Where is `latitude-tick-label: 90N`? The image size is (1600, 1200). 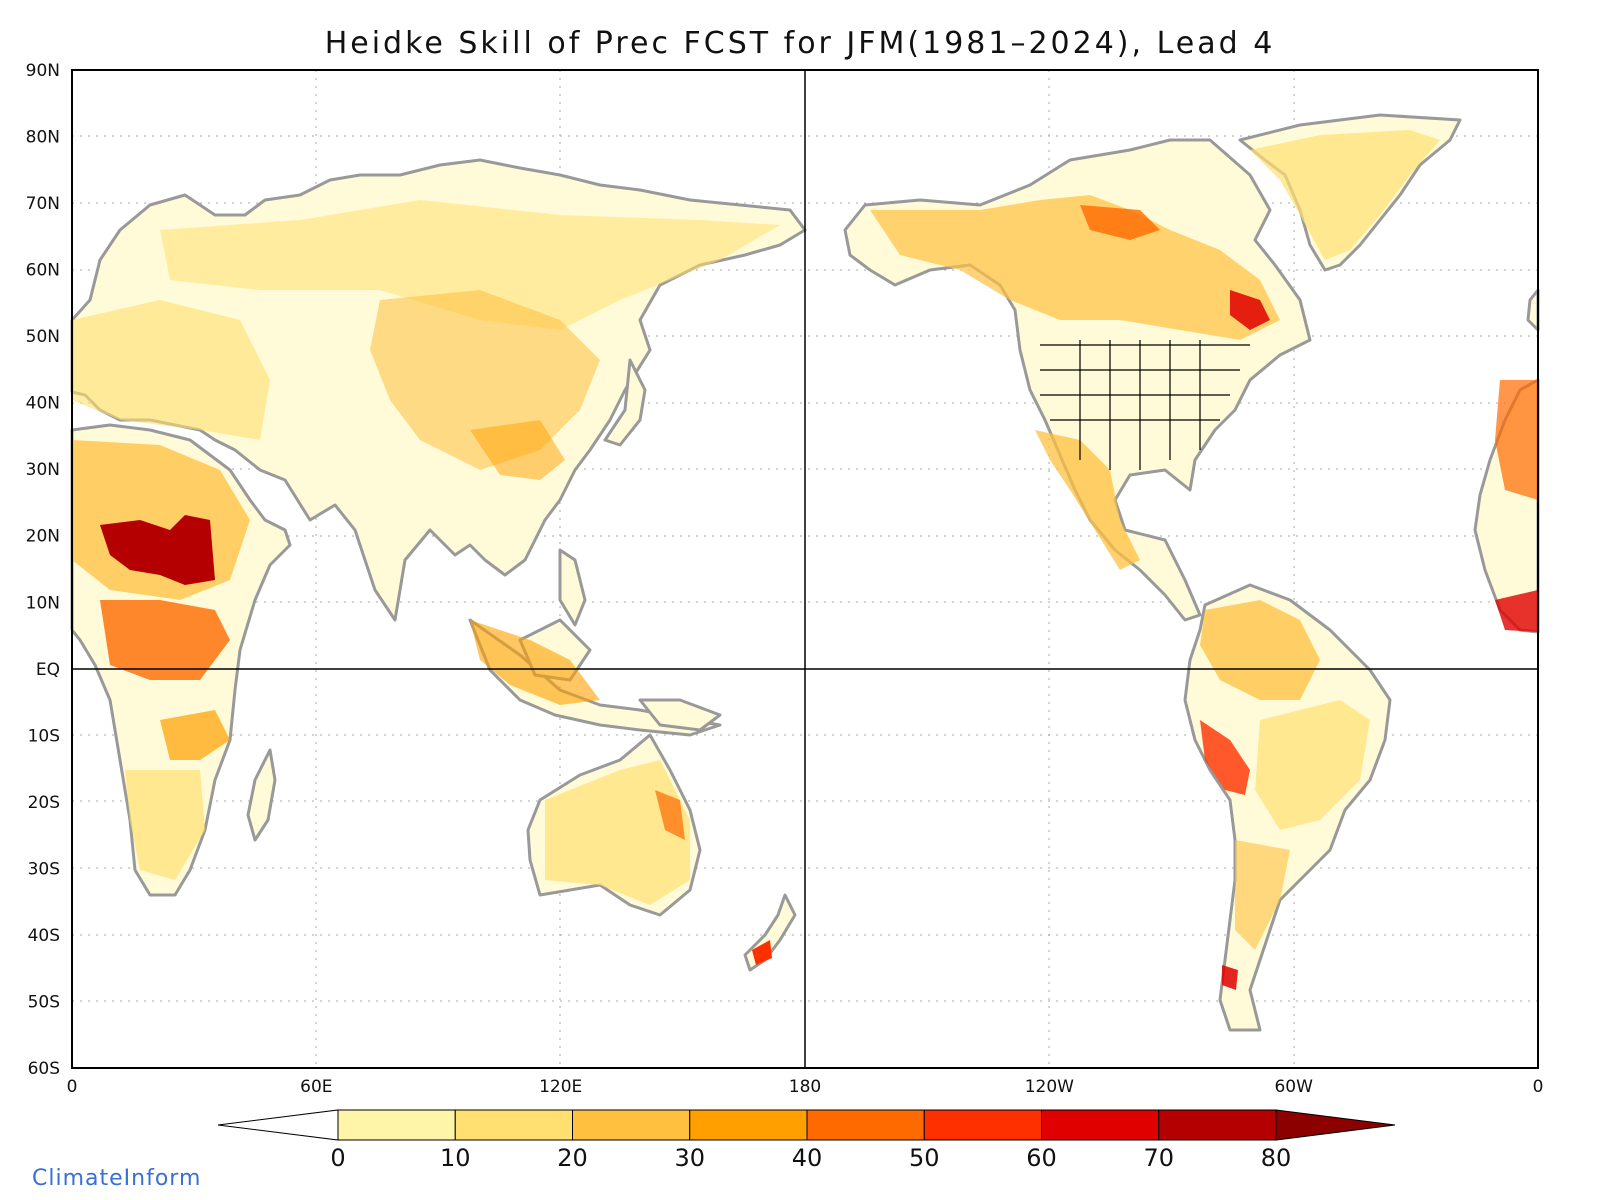
latitude-tick-label: 90N is located at coordinates (43, 71).